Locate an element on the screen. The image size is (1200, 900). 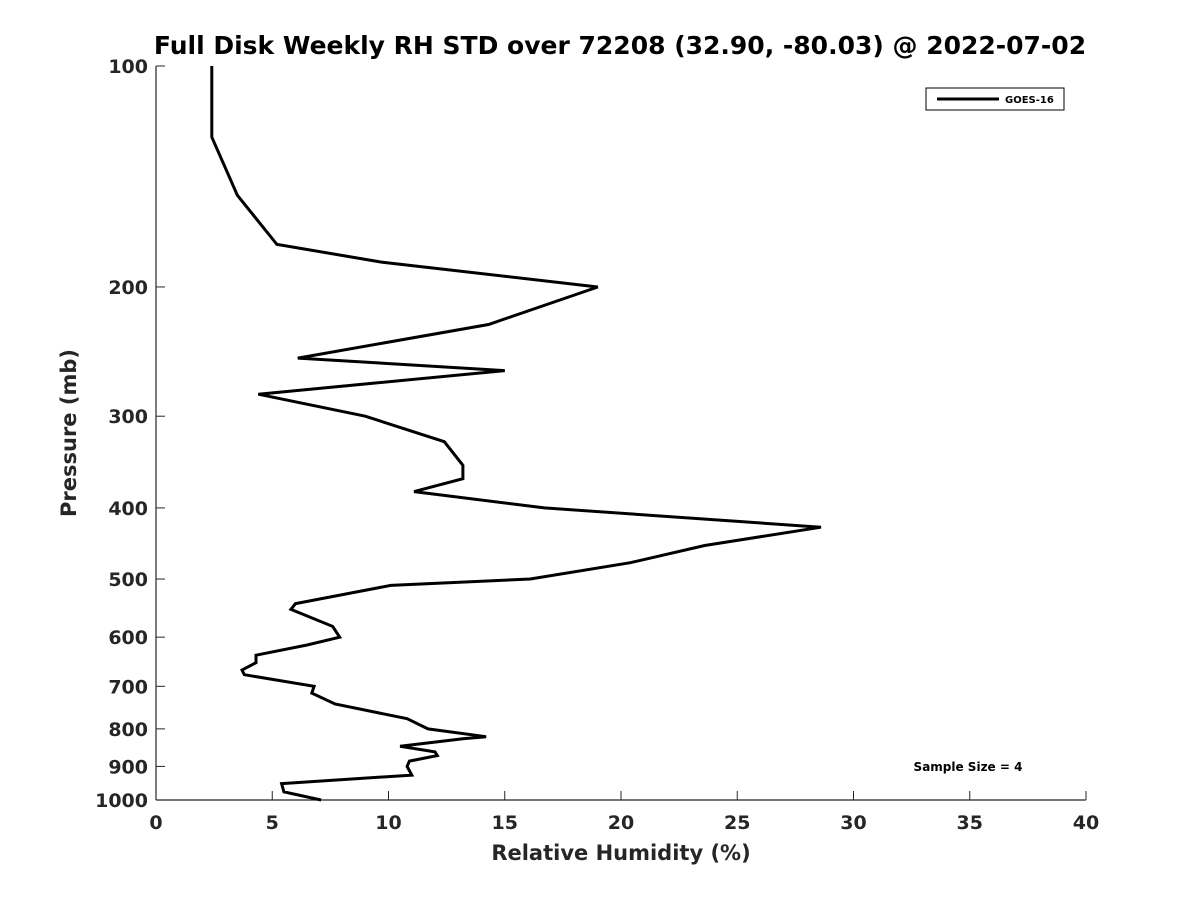
y-ticks: 100 200 300 400 500 600 700 800 900 1000 is located at coordinates (130, 434).